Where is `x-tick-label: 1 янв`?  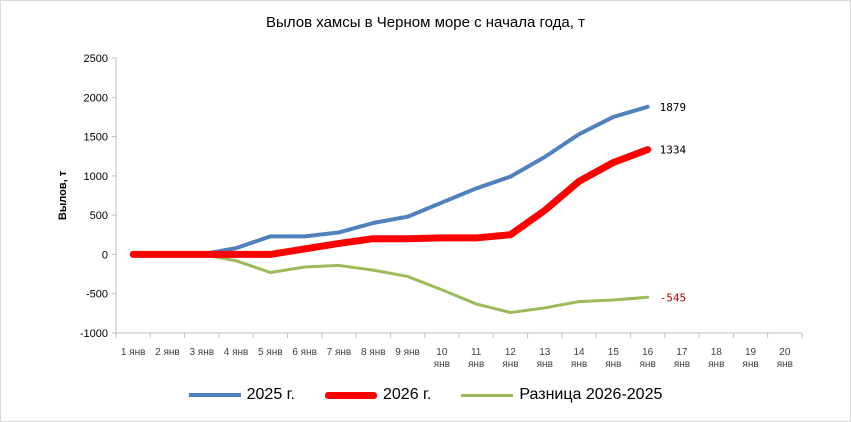 x-tick-label: 1 янв is located at coordinates (133, 352).